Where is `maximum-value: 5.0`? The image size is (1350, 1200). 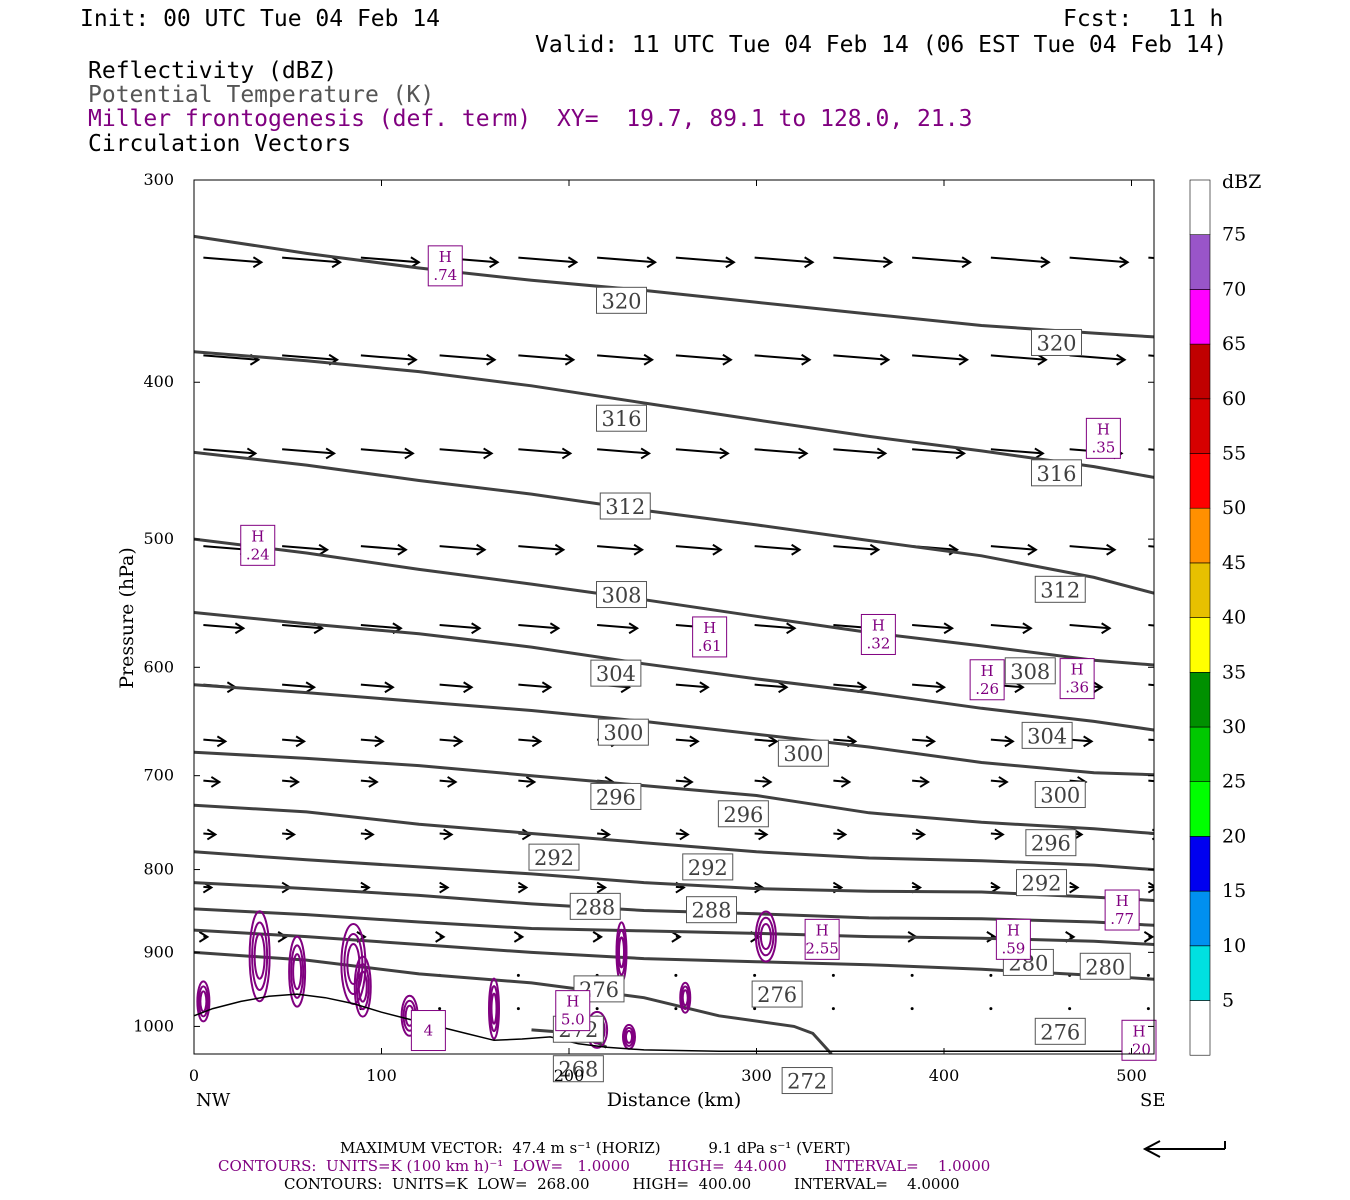
maximum-value: 5.0 is located at coordinates (573, 1020).